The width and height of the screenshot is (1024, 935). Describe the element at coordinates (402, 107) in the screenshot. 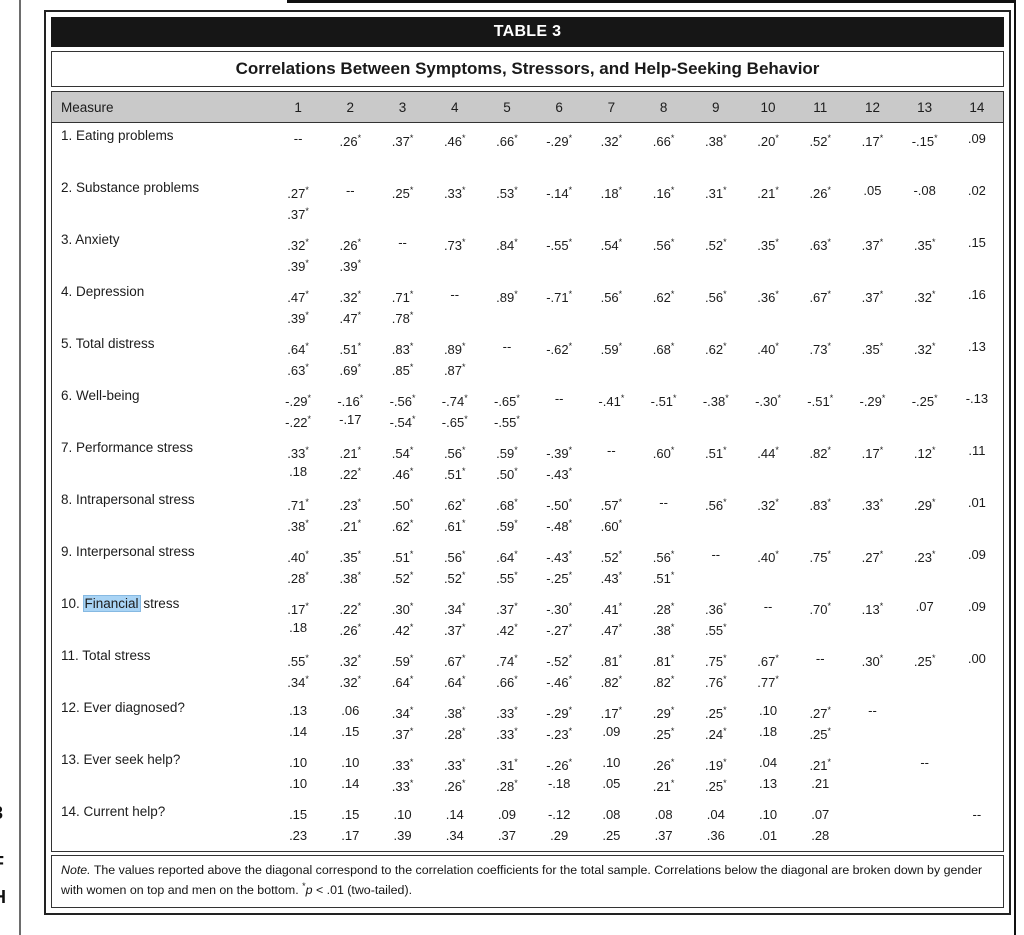

I see `header-col-3: 3` at that location.